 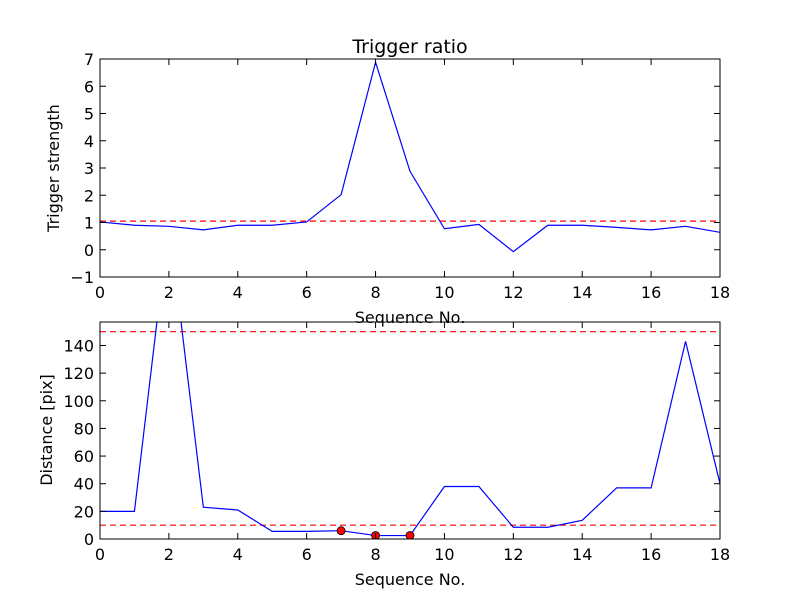 I want to click on chart-title: Trigger ratio, so click(x=409, y=47).